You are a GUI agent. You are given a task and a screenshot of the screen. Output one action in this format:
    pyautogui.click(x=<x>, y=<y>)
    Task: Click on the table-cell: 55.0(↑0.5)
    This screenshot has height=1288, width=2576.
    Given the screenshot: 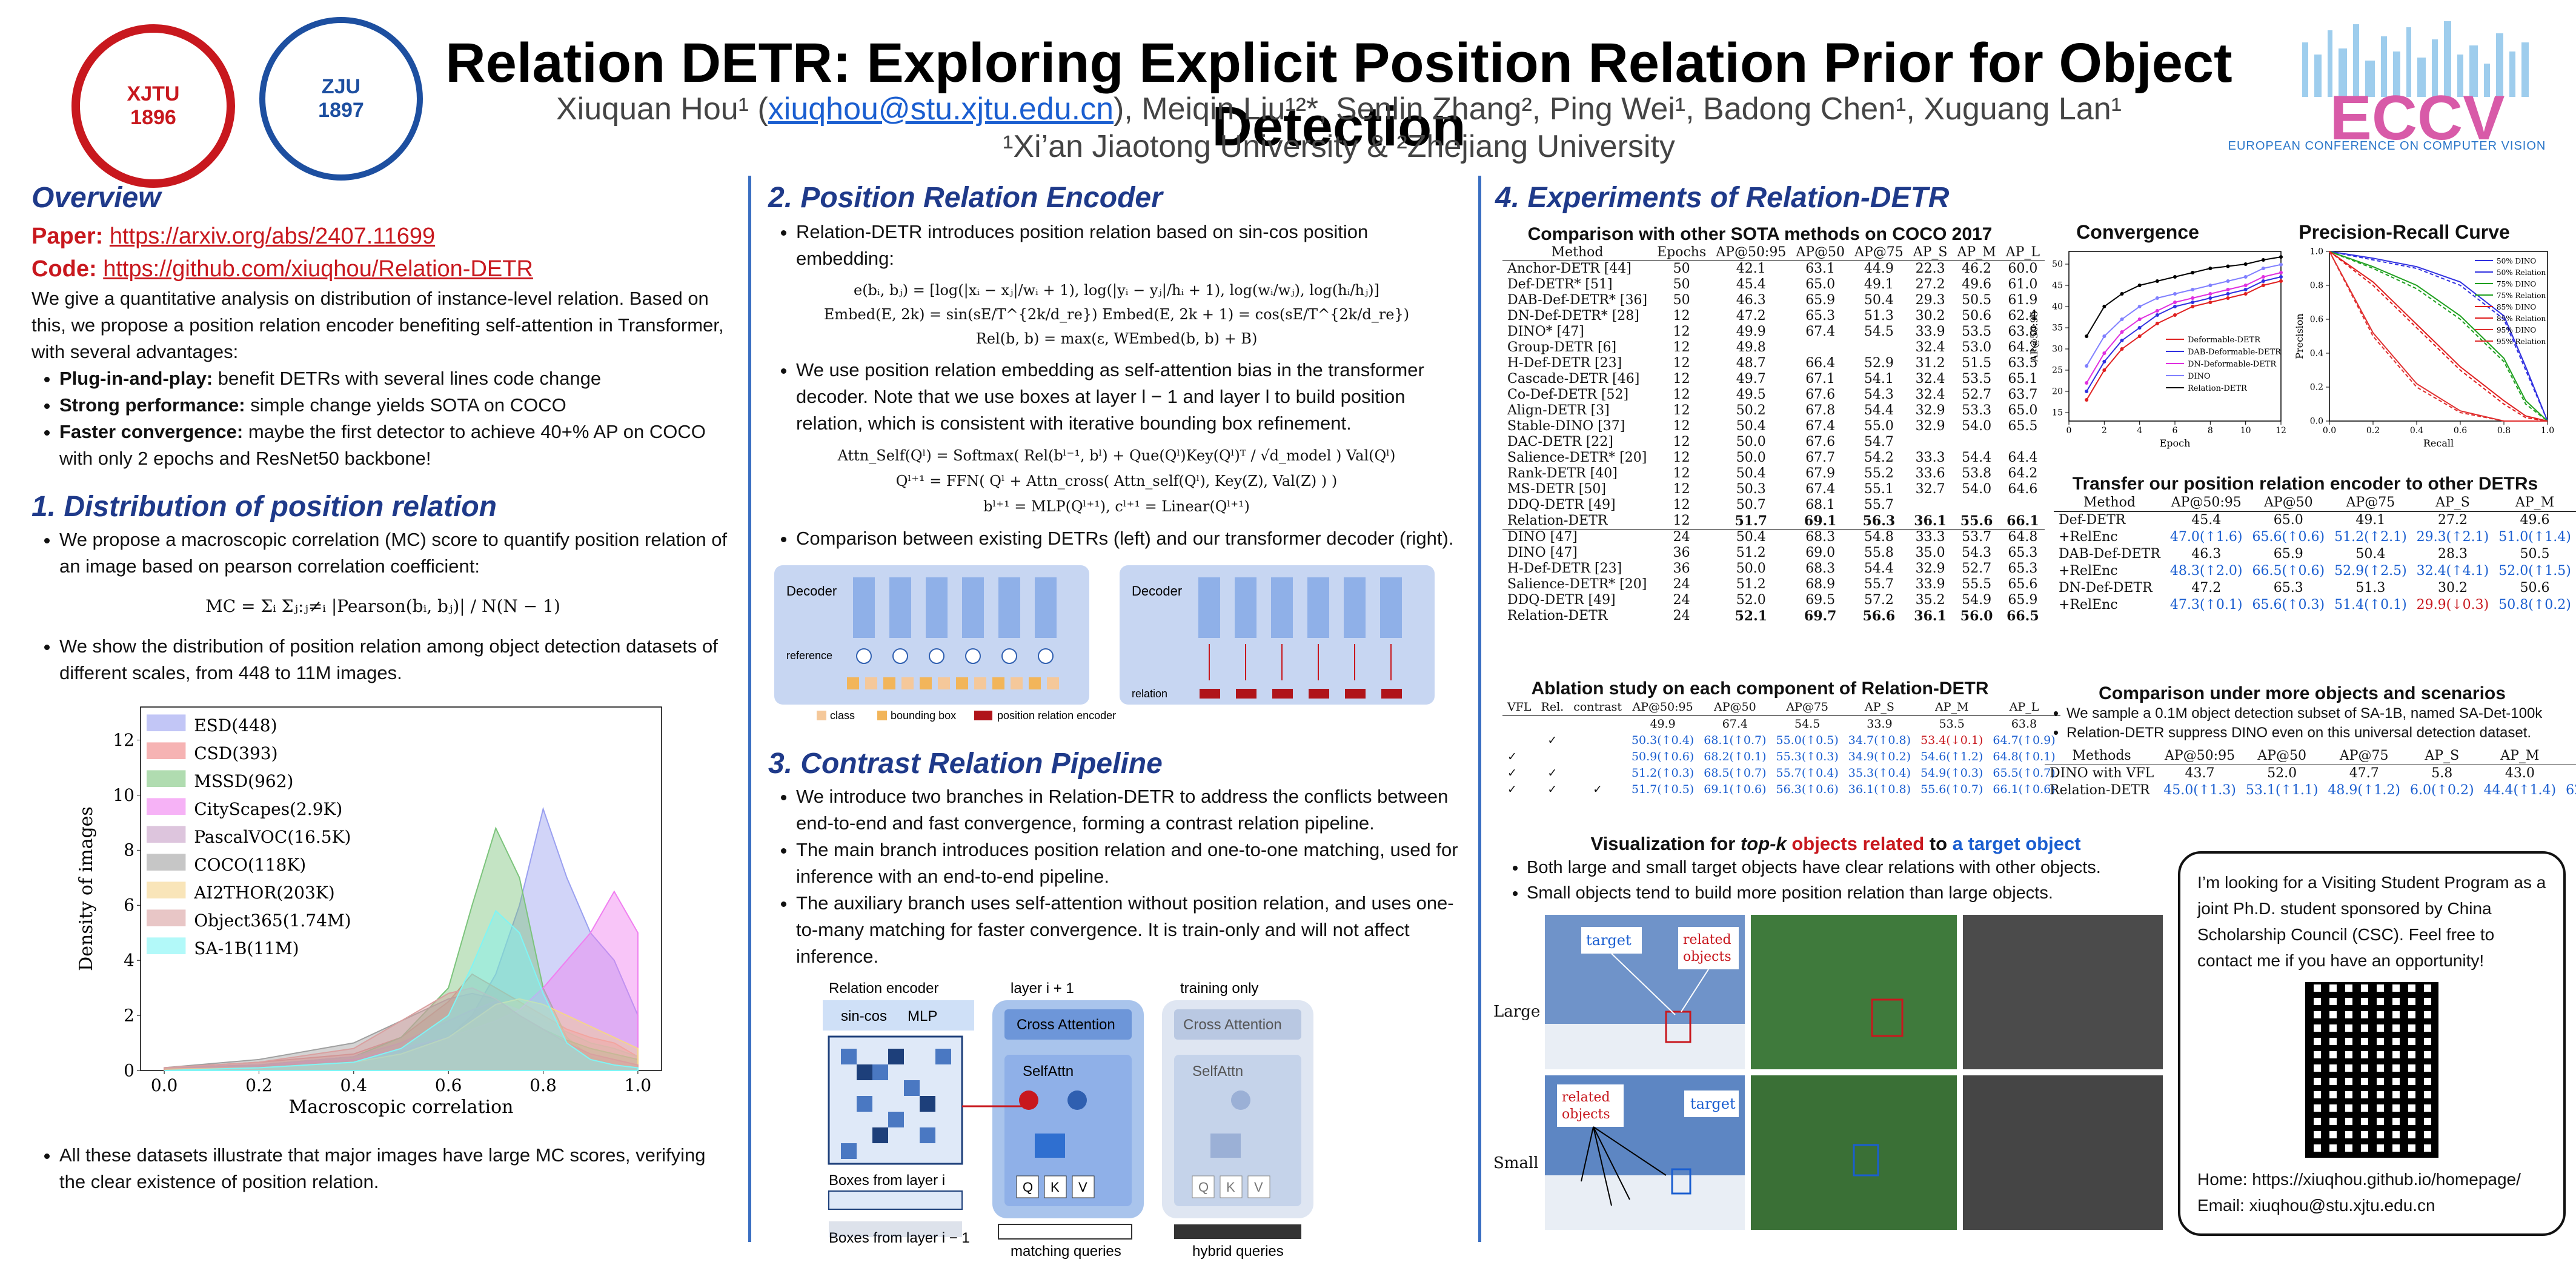 What is the action you would take?
    pyautogui.click(x=1808, y=740)
    